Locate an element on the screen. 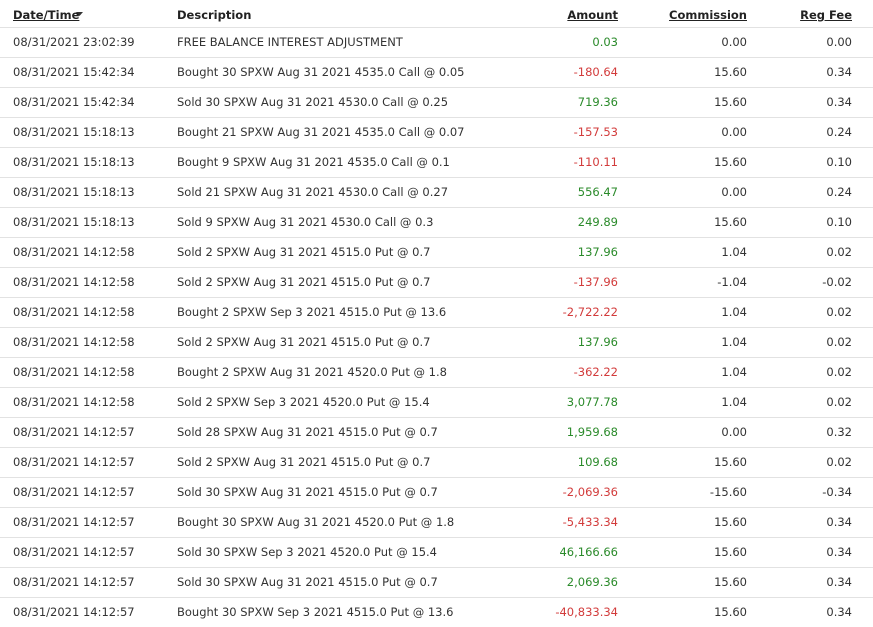  amount: -40,833.34 is located at coordinates (586, 612).